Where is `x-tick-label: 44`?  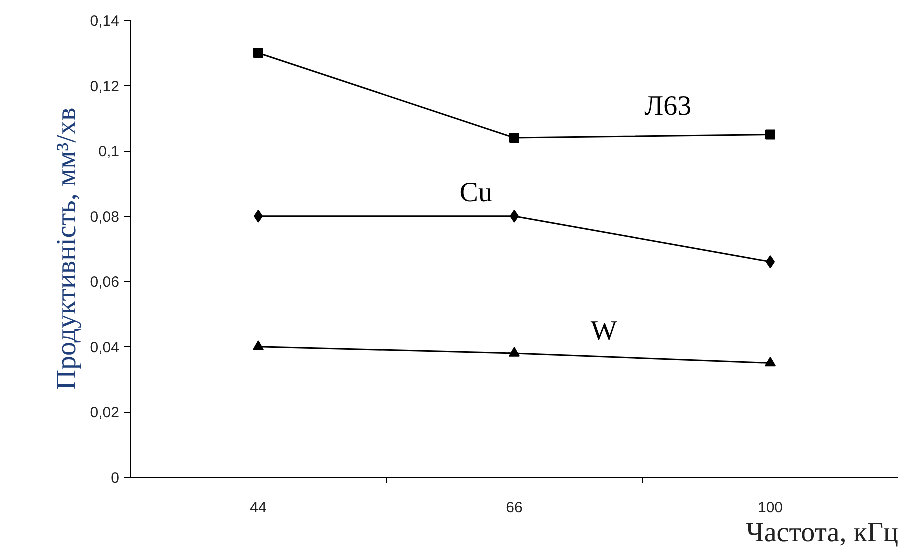
x-tick-label: 44 is located at coordinates (258, 508).